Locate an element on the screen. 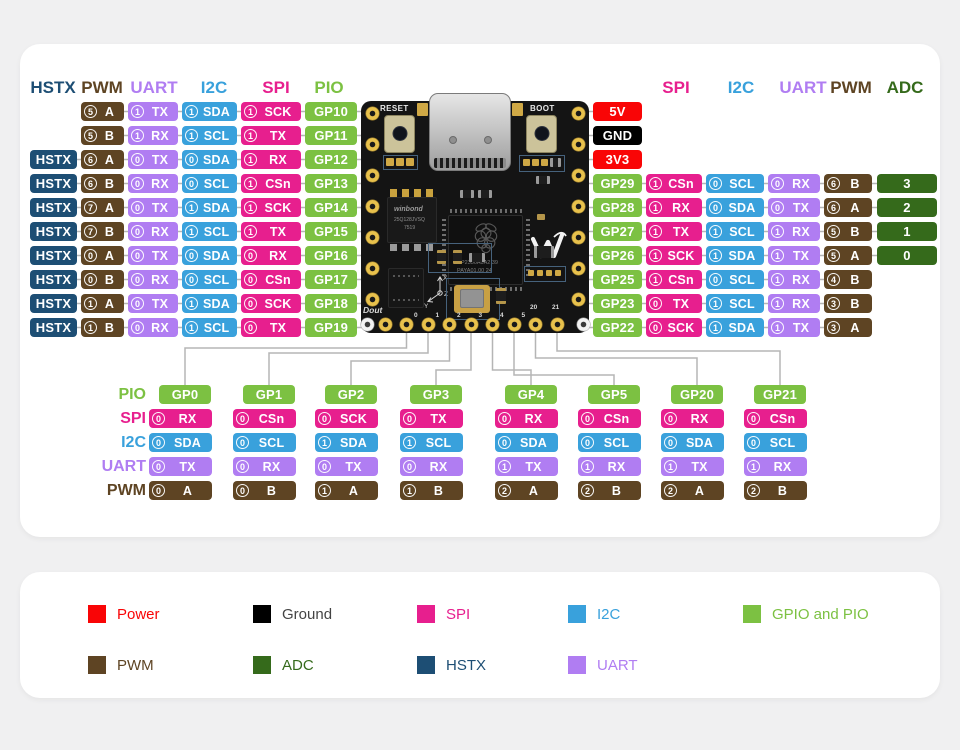  pin-gp21-gpio-label: GP21 is located at coordinates (780, 394).